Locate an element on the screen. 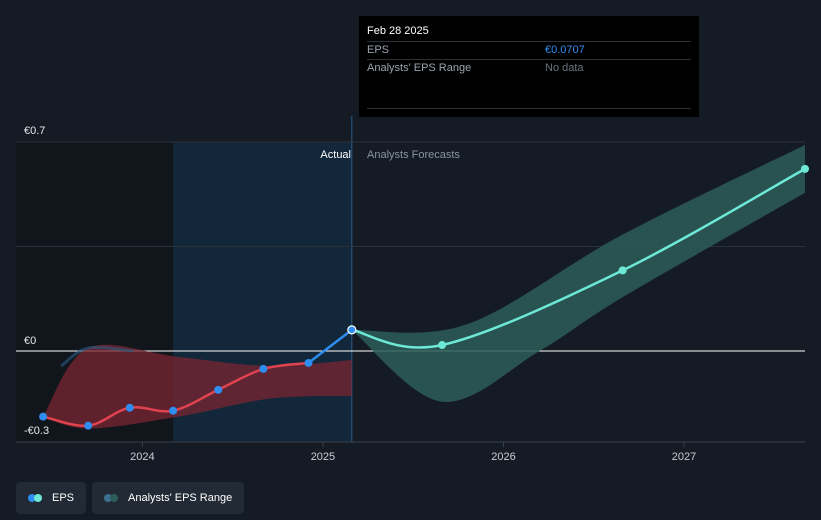 The width and height of the screenshot is (821, 520). x-tick-label: 2026 is located at coordinates (503, 457).